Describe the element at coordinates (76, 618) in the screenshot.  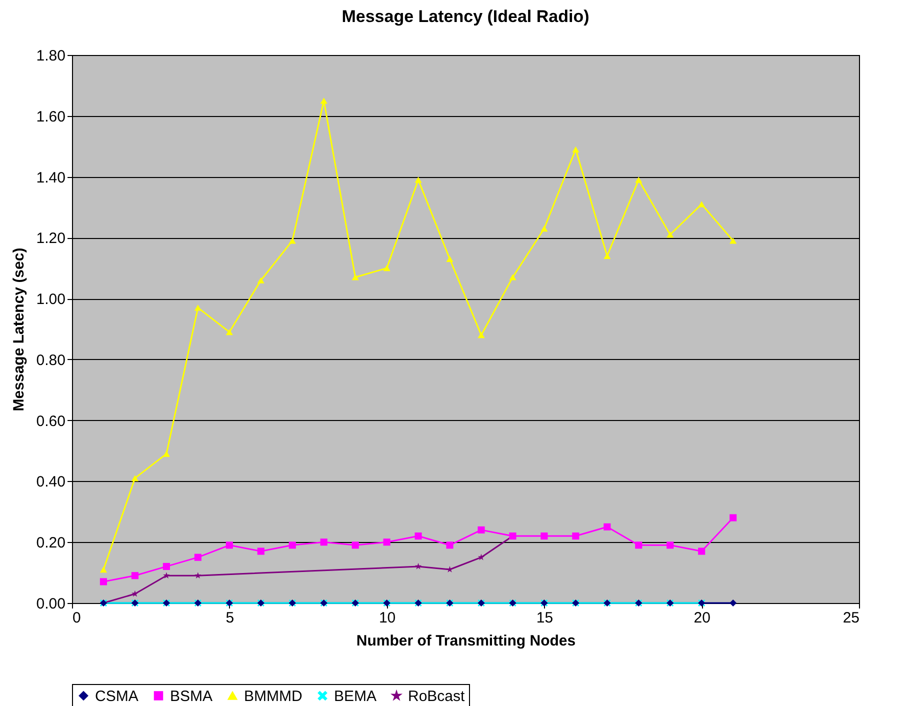
I see `x-tick-label: 0` at that location.